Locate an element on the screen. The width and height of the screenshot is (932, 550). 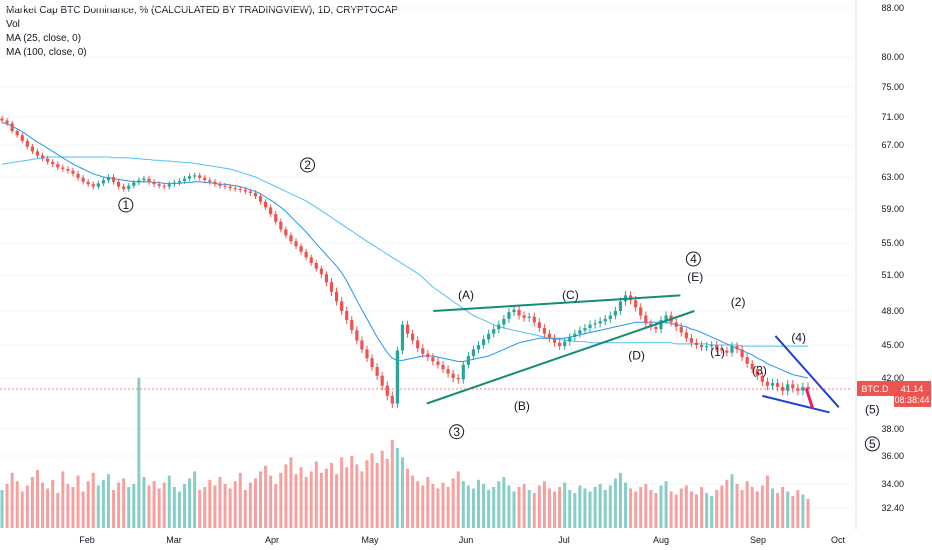
wave-label: (4) is located at coordinates (798, 338).